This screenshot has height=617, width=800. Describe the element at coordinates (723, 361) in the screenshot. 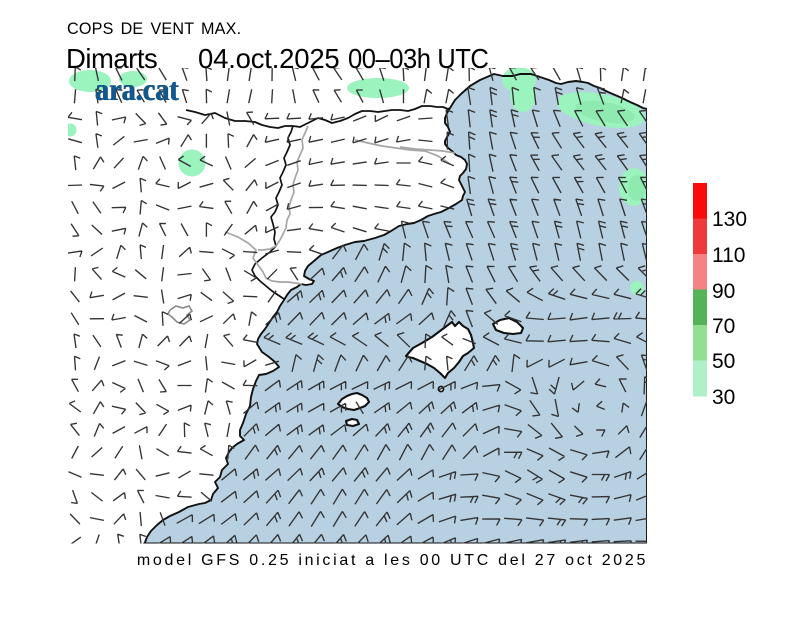

I see `svg-text: 50` at that location.